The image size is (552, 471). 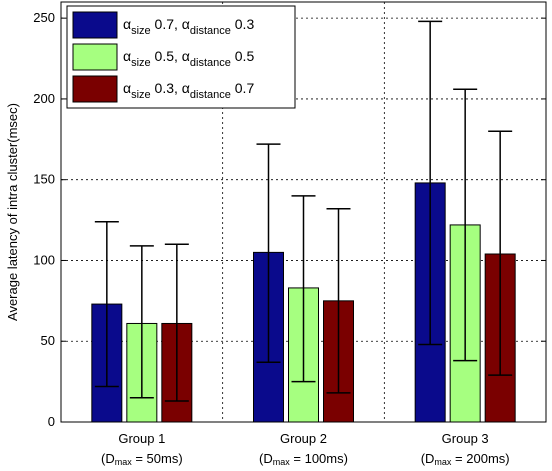 What do you see at coordinates (44, 17) in the screenshot?
I see `y-tick-label: 250` at bounding box center [44, 17].